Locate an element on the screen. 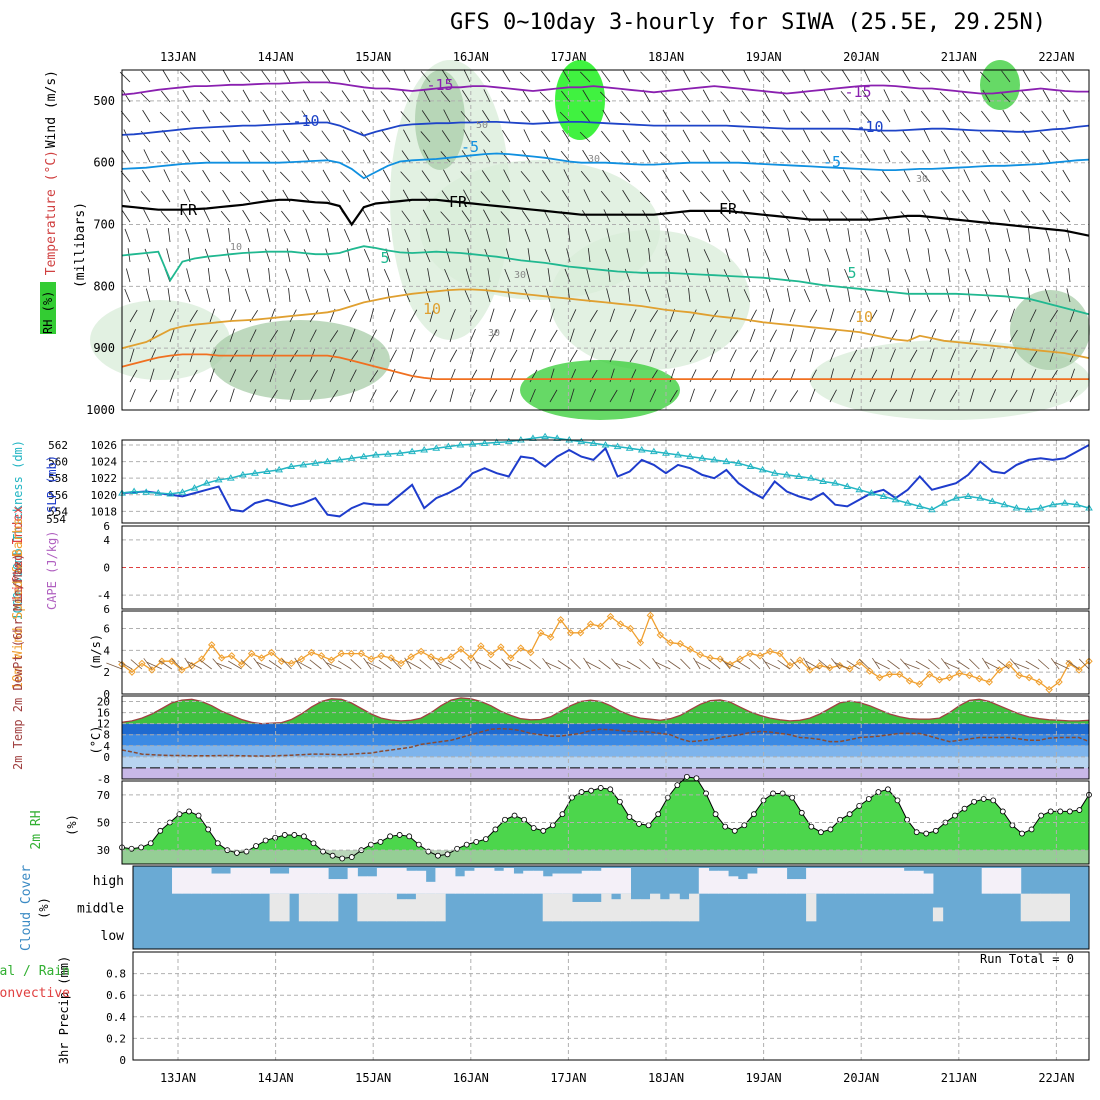 The width and height of the screenshot is (1100, 1100). thickness-tick-label: 554 is located at coordinates (58, 511).